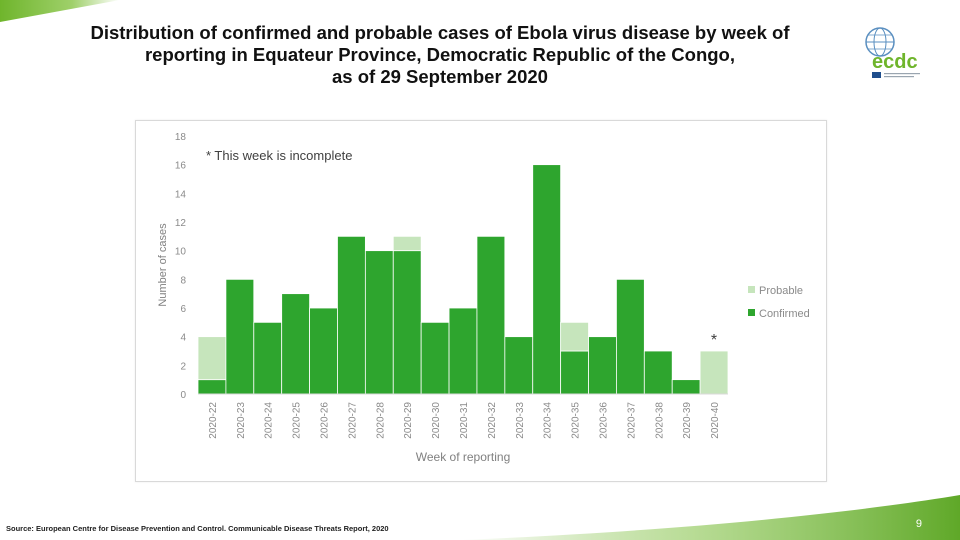  Describe the element at coordinates (380, 420) in the screenshot. I see `x-tick-label: 2020-28` at that location.